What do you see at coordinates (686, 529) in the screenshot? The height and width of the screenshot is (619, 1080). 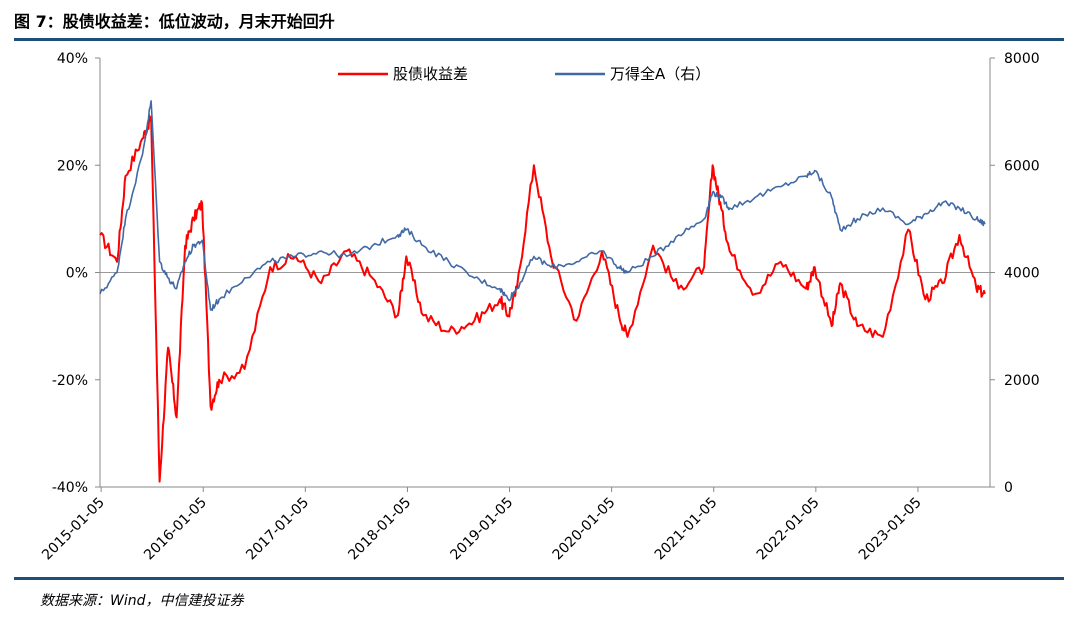 I see `x-tick-label: 2021-01-05` at bounding box center [686, 529].